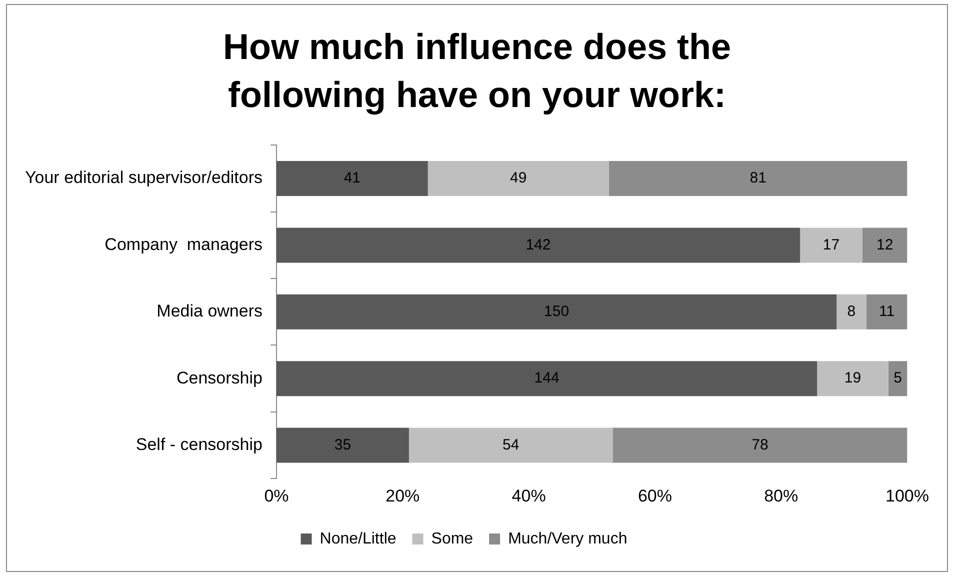 The image size is (956, 577). What do you see at coordinates (219, 378) in the screenshot?
I see `y-tick-label: Censorship` at bounding box center [219, 378].